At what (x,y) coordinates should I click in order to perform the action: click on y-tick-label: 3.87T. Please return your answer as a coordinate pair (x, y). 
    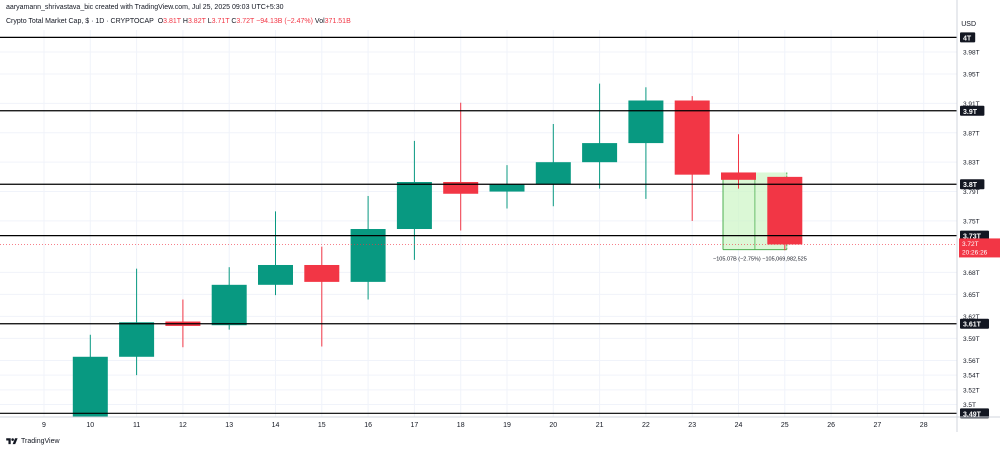
    Looking at the image, I should click on (971, 133).